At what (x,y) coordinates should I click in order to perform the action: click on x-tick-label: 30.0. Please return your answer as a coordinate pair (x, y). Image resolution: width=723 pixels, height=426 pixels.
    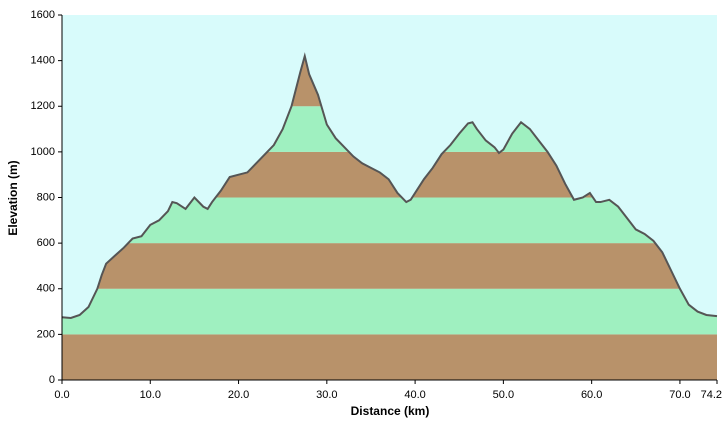
    Looking at the image, I should click on (326, 395).